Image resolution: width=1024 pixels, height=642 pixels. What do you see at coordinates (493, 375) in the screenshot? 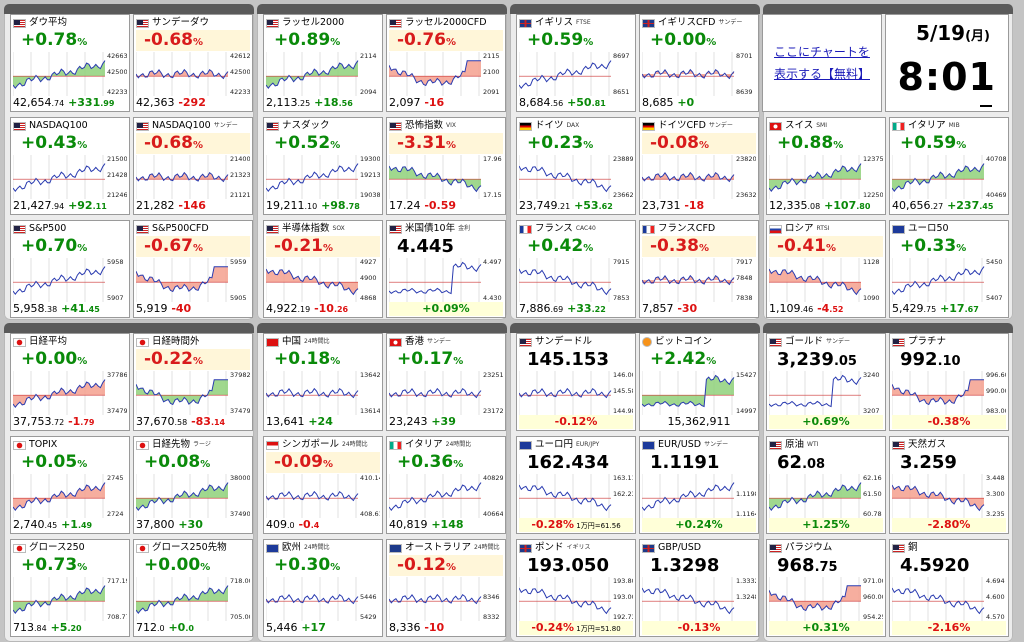
I see `axis-tick-label: 23251` at bounding box center [493, 375].